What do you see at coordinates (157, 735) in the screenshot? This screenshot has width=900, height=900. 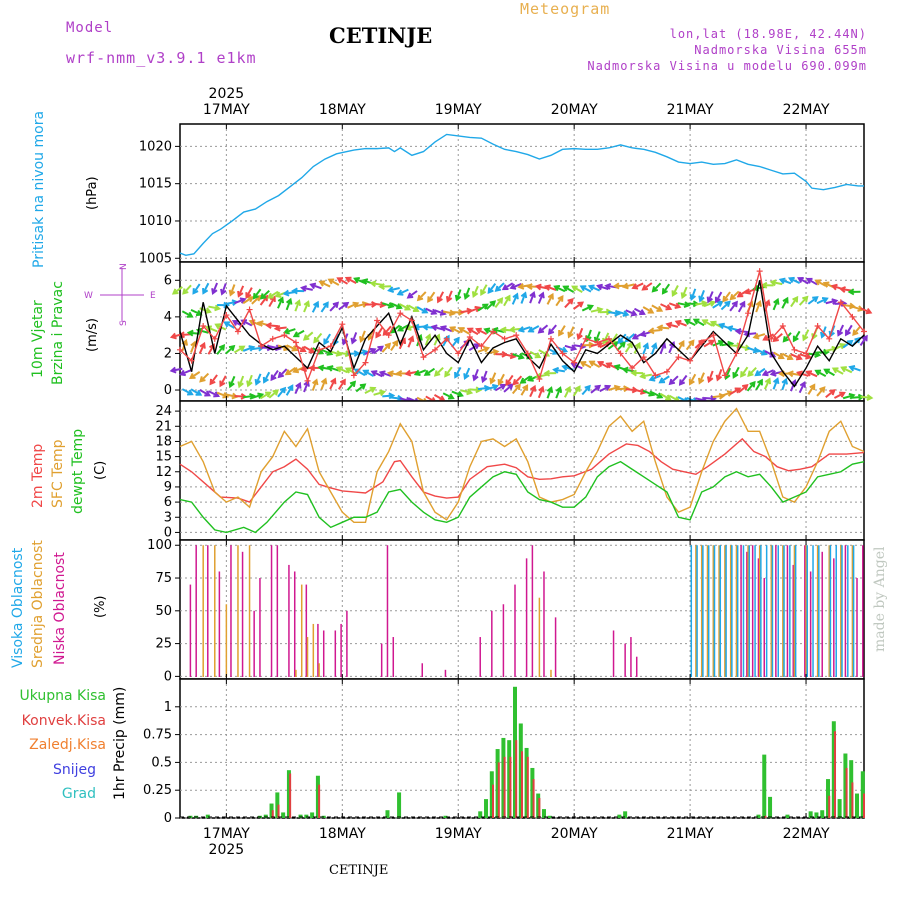 I see `y-tick-label: 0.75` at bounding box center [157, 735].